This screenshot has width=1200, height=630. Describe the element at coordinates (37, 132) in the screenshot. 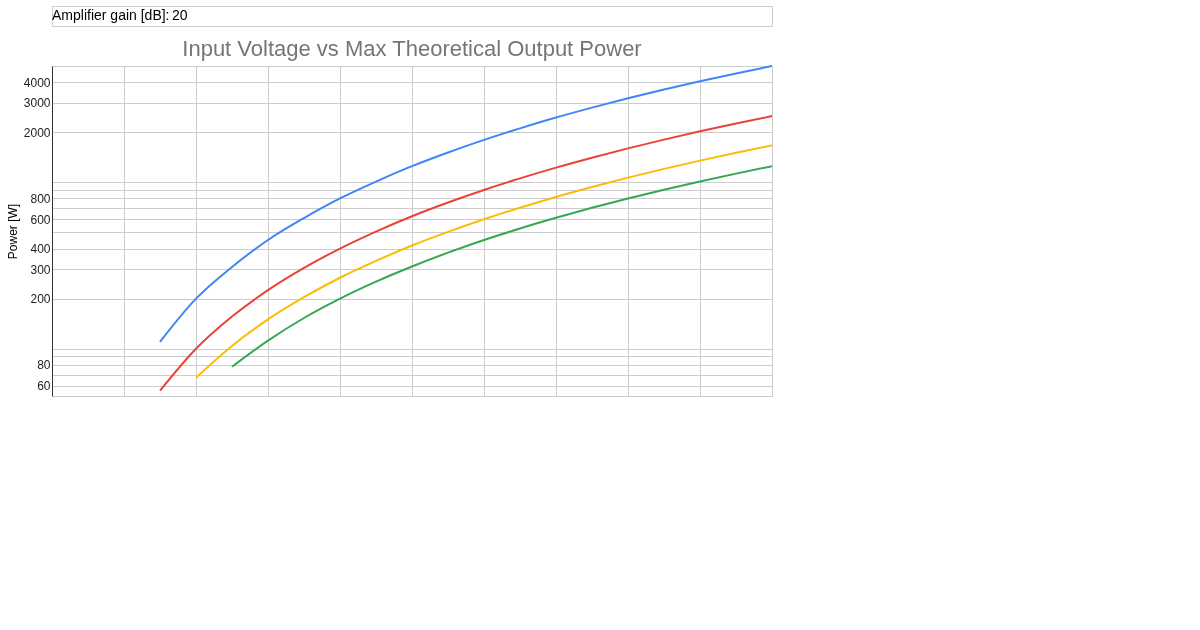

I see `y-tick-label: 2000` at that location.